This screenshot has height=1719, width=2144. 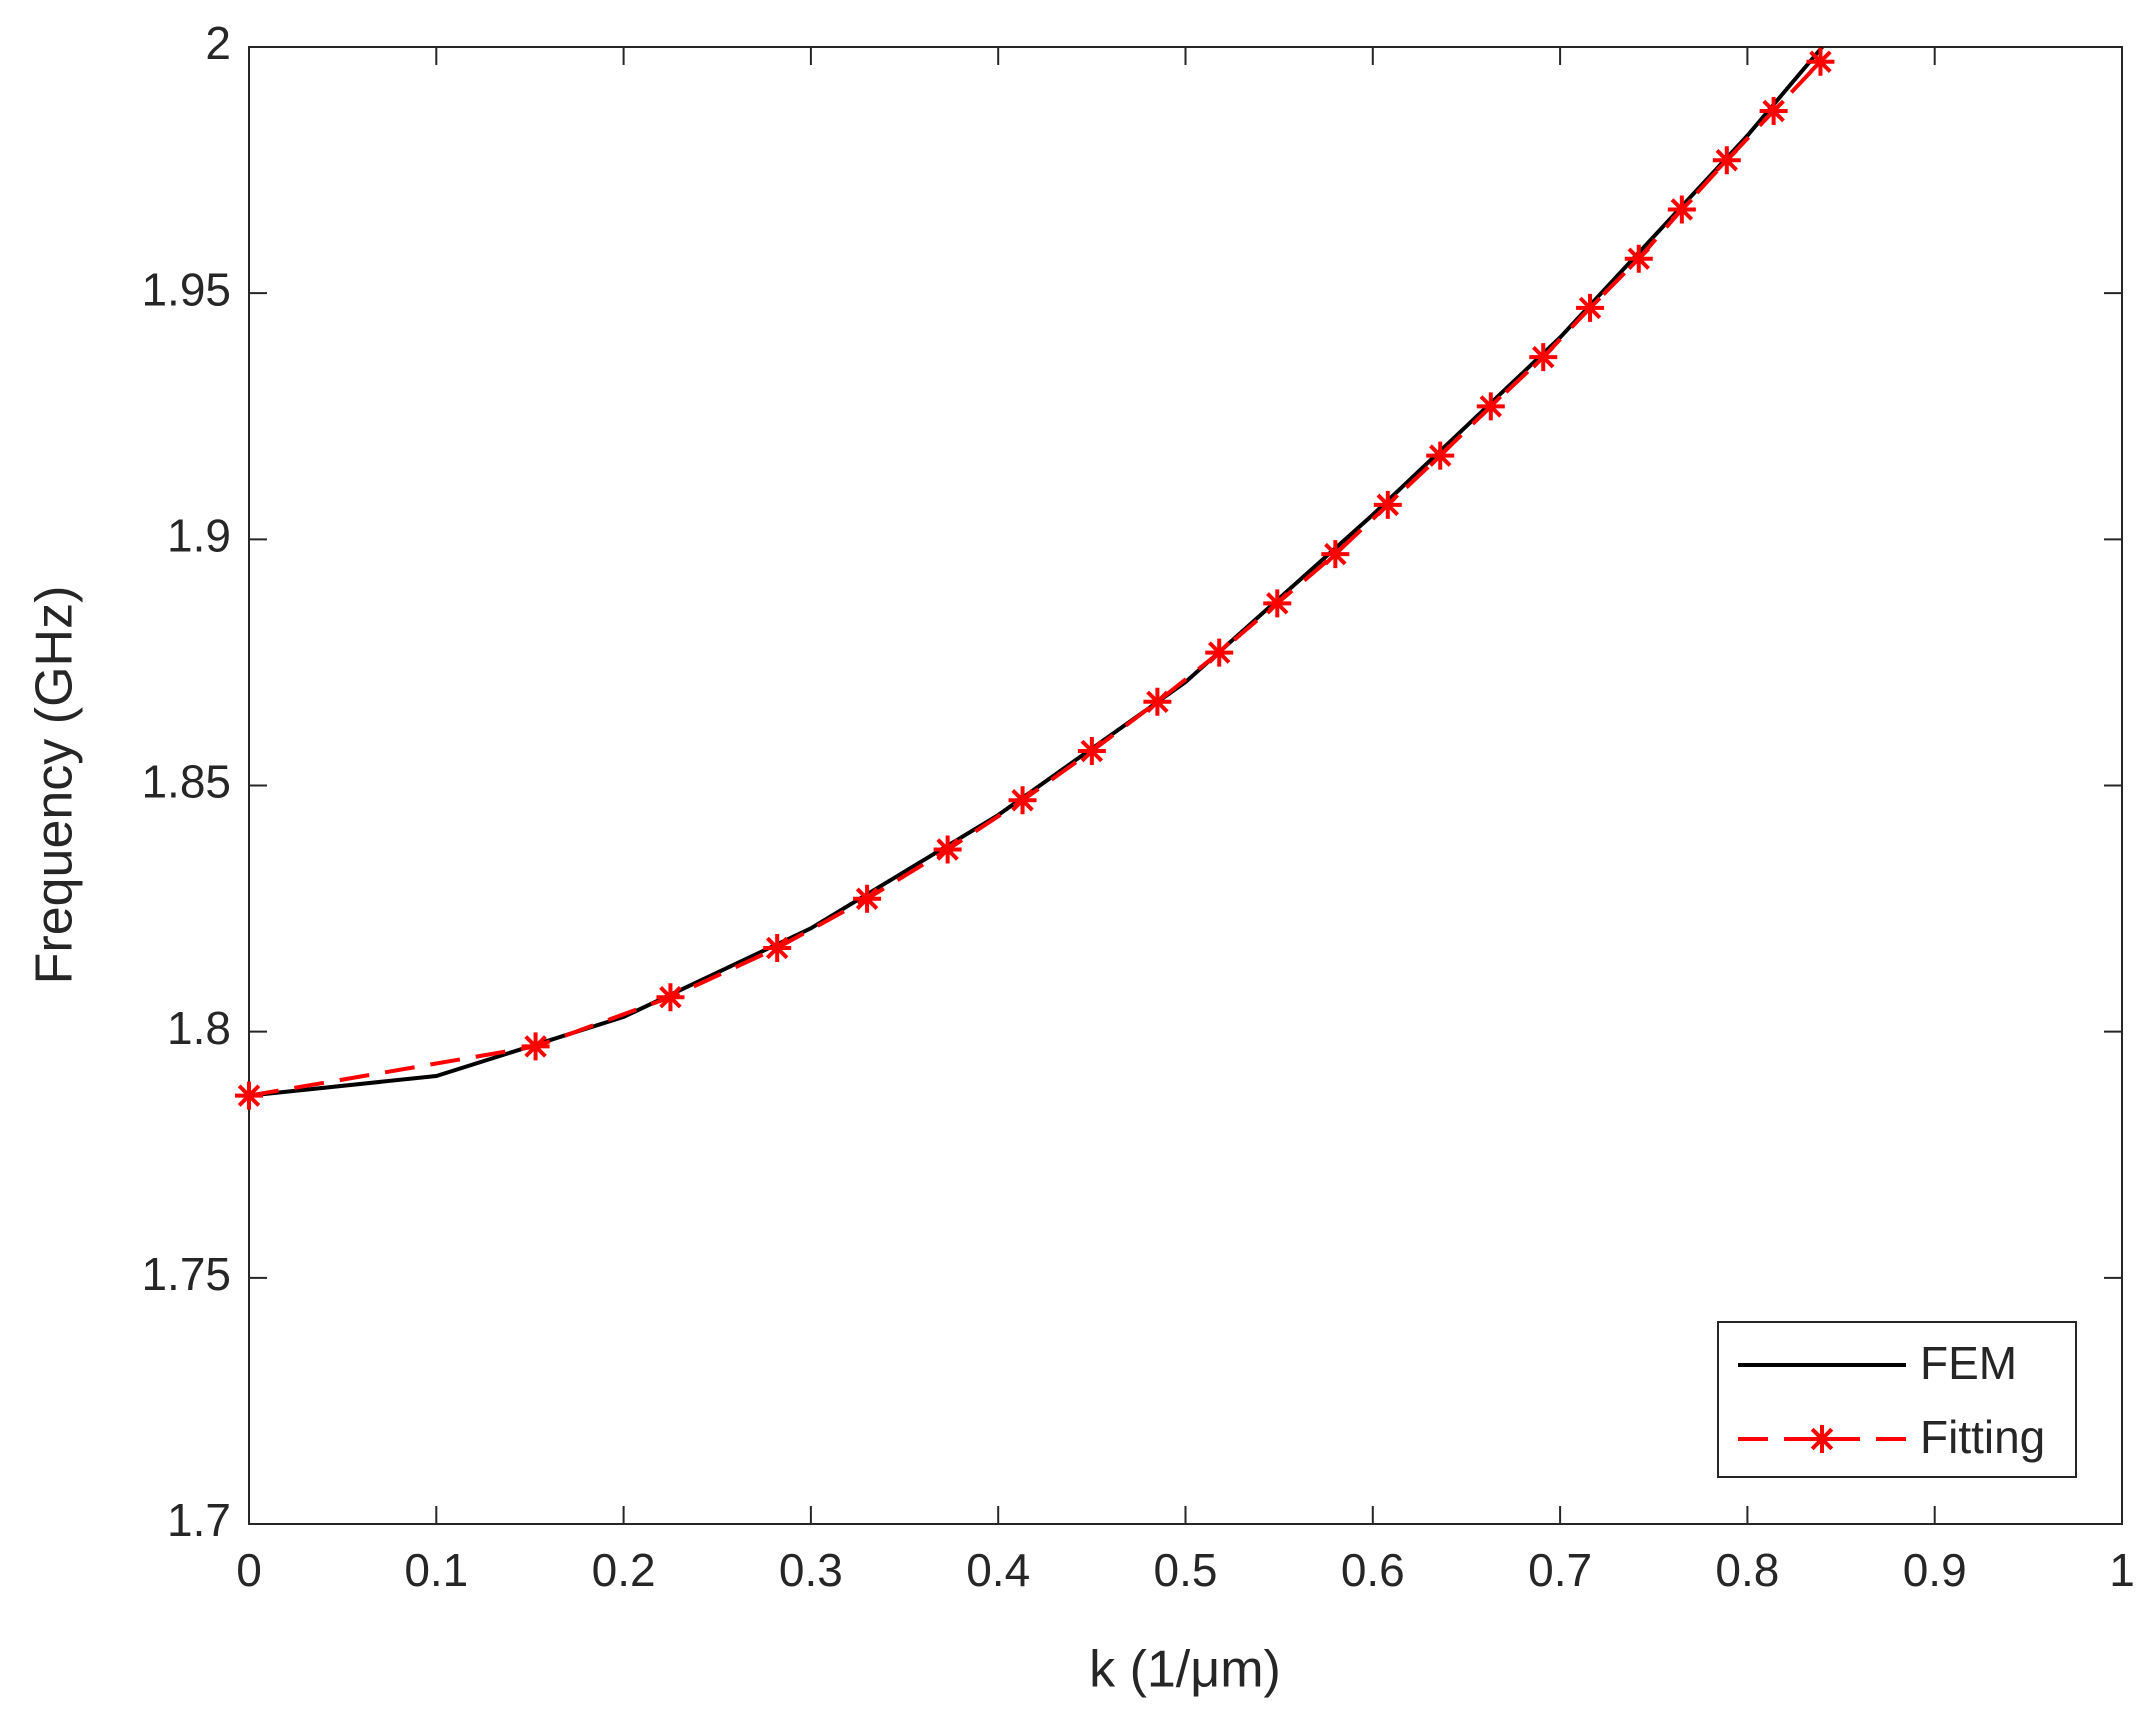 I want to click on legend-label: FEM, so click(x=1968, y=1363).